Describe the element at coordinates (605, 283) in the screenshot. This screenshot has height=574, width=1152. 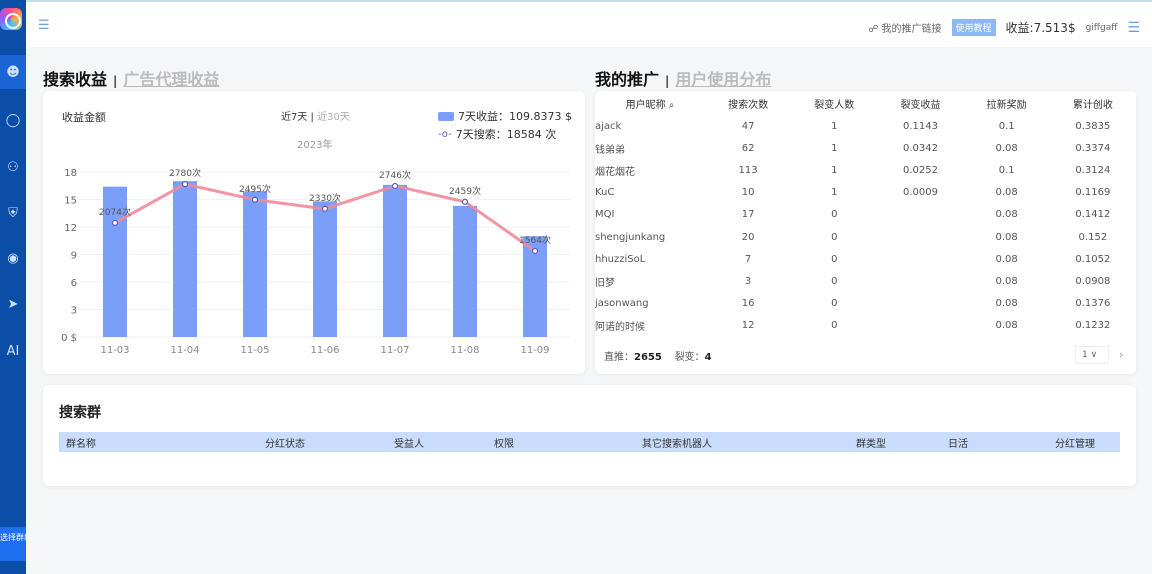
I see `user-name: 旧梦` at that location.